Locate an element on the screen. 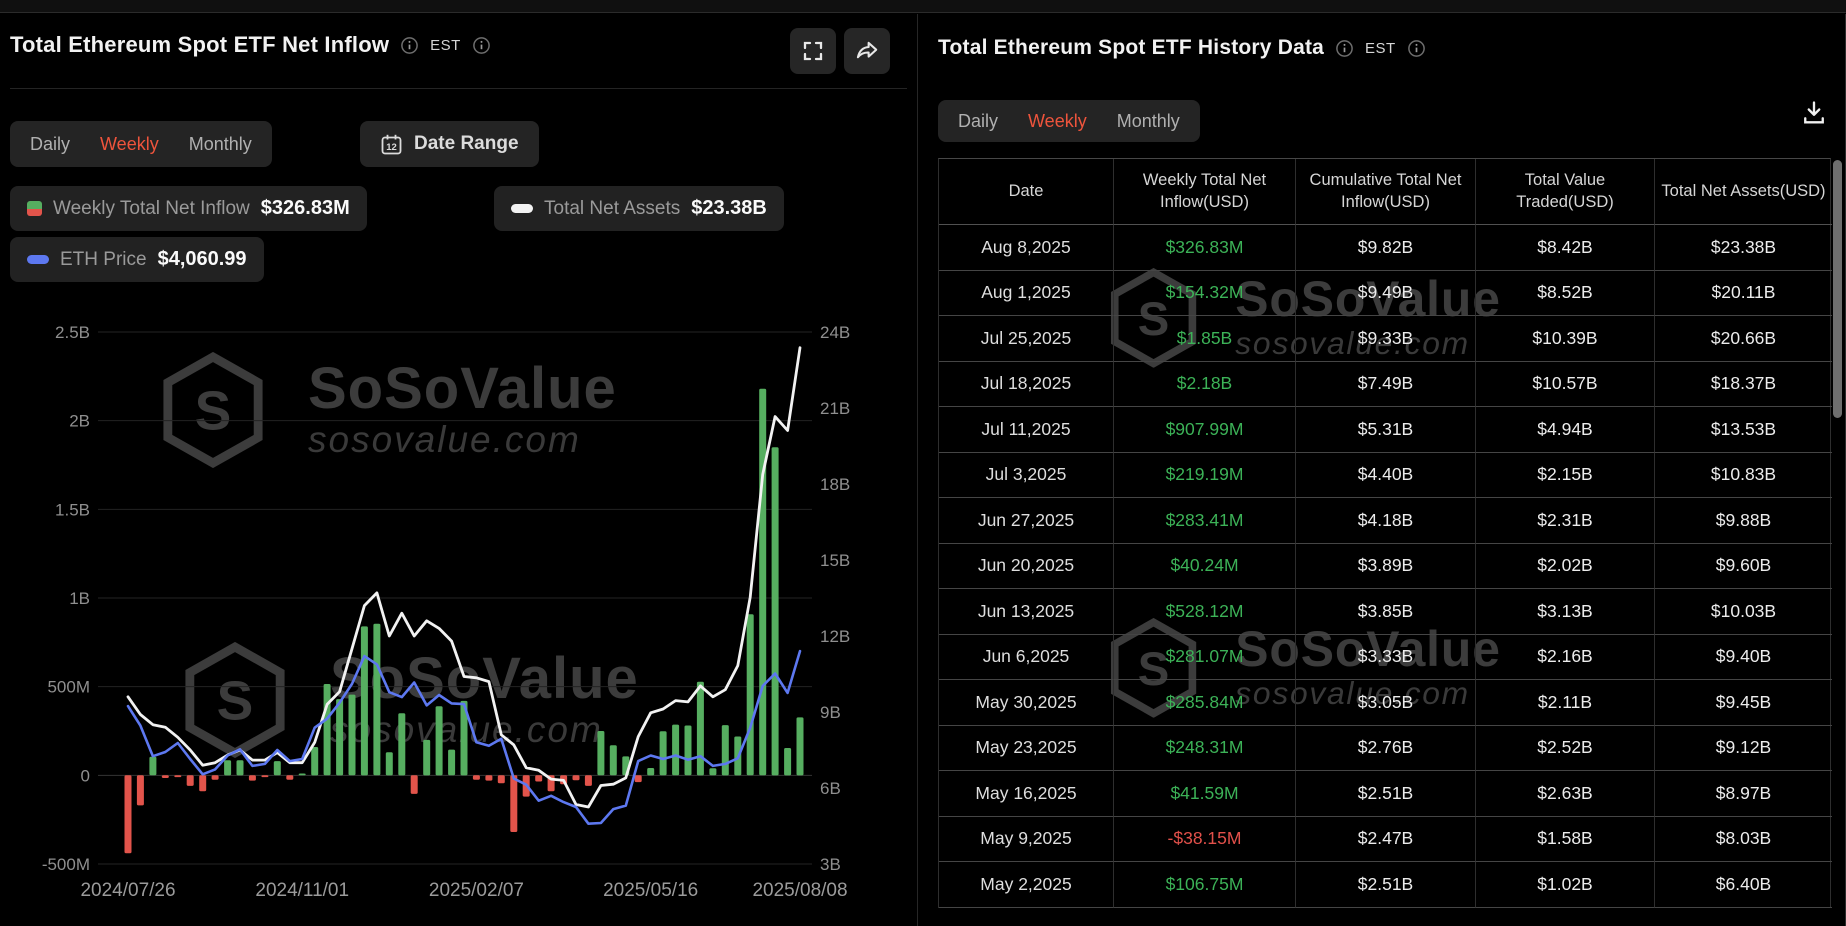 Image resolution: width=1846 pixels, height=926 pixels. table-cell: $18.37B is located at coordinates (1743, 384).